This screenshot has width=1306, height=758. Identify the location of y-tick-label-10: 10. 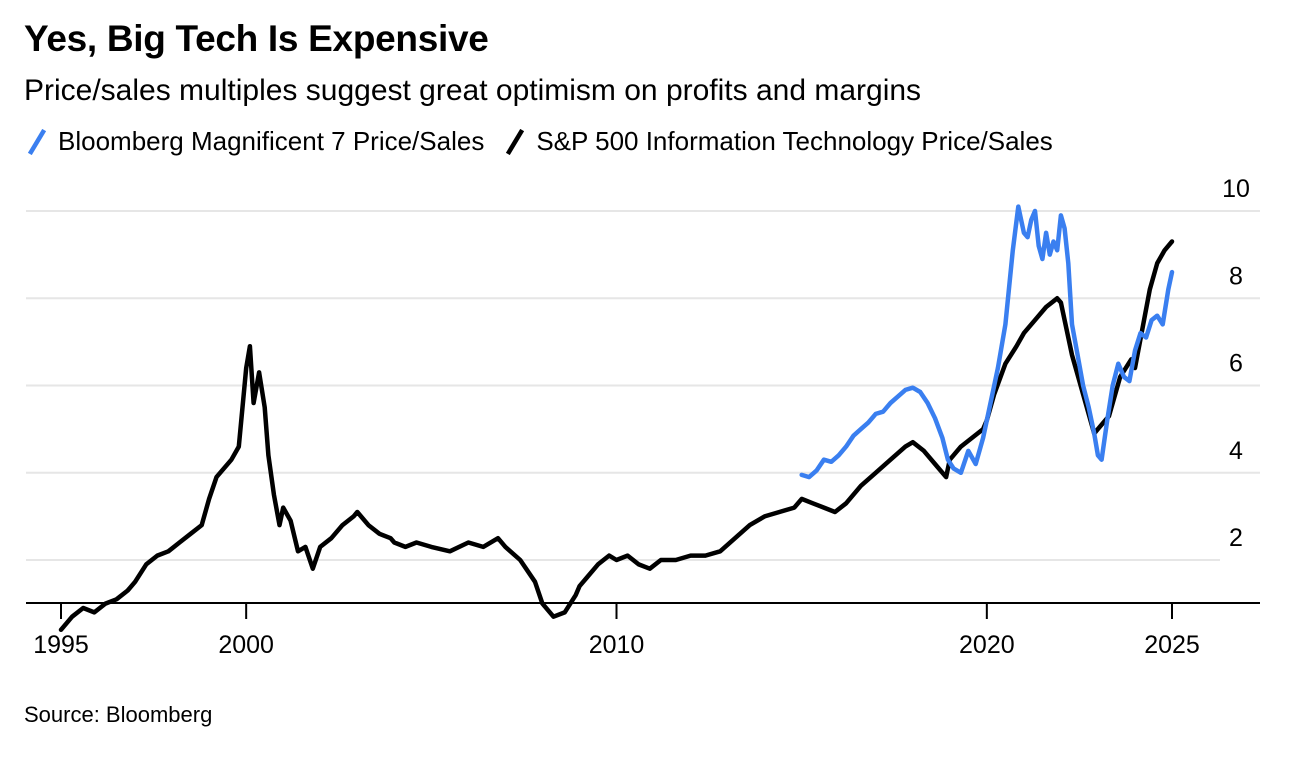
(1236, 189).